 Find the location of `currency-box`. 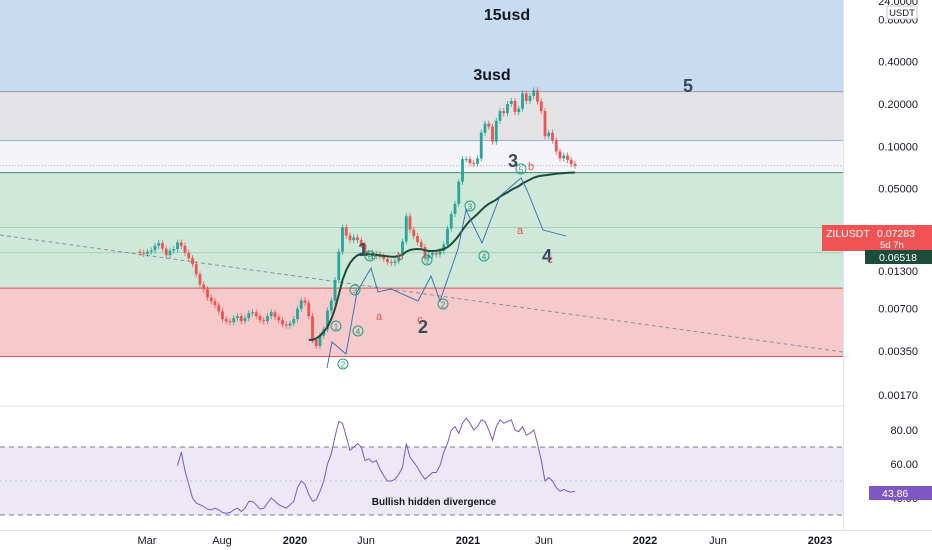

currency-box is located at coordinates (902, 12).